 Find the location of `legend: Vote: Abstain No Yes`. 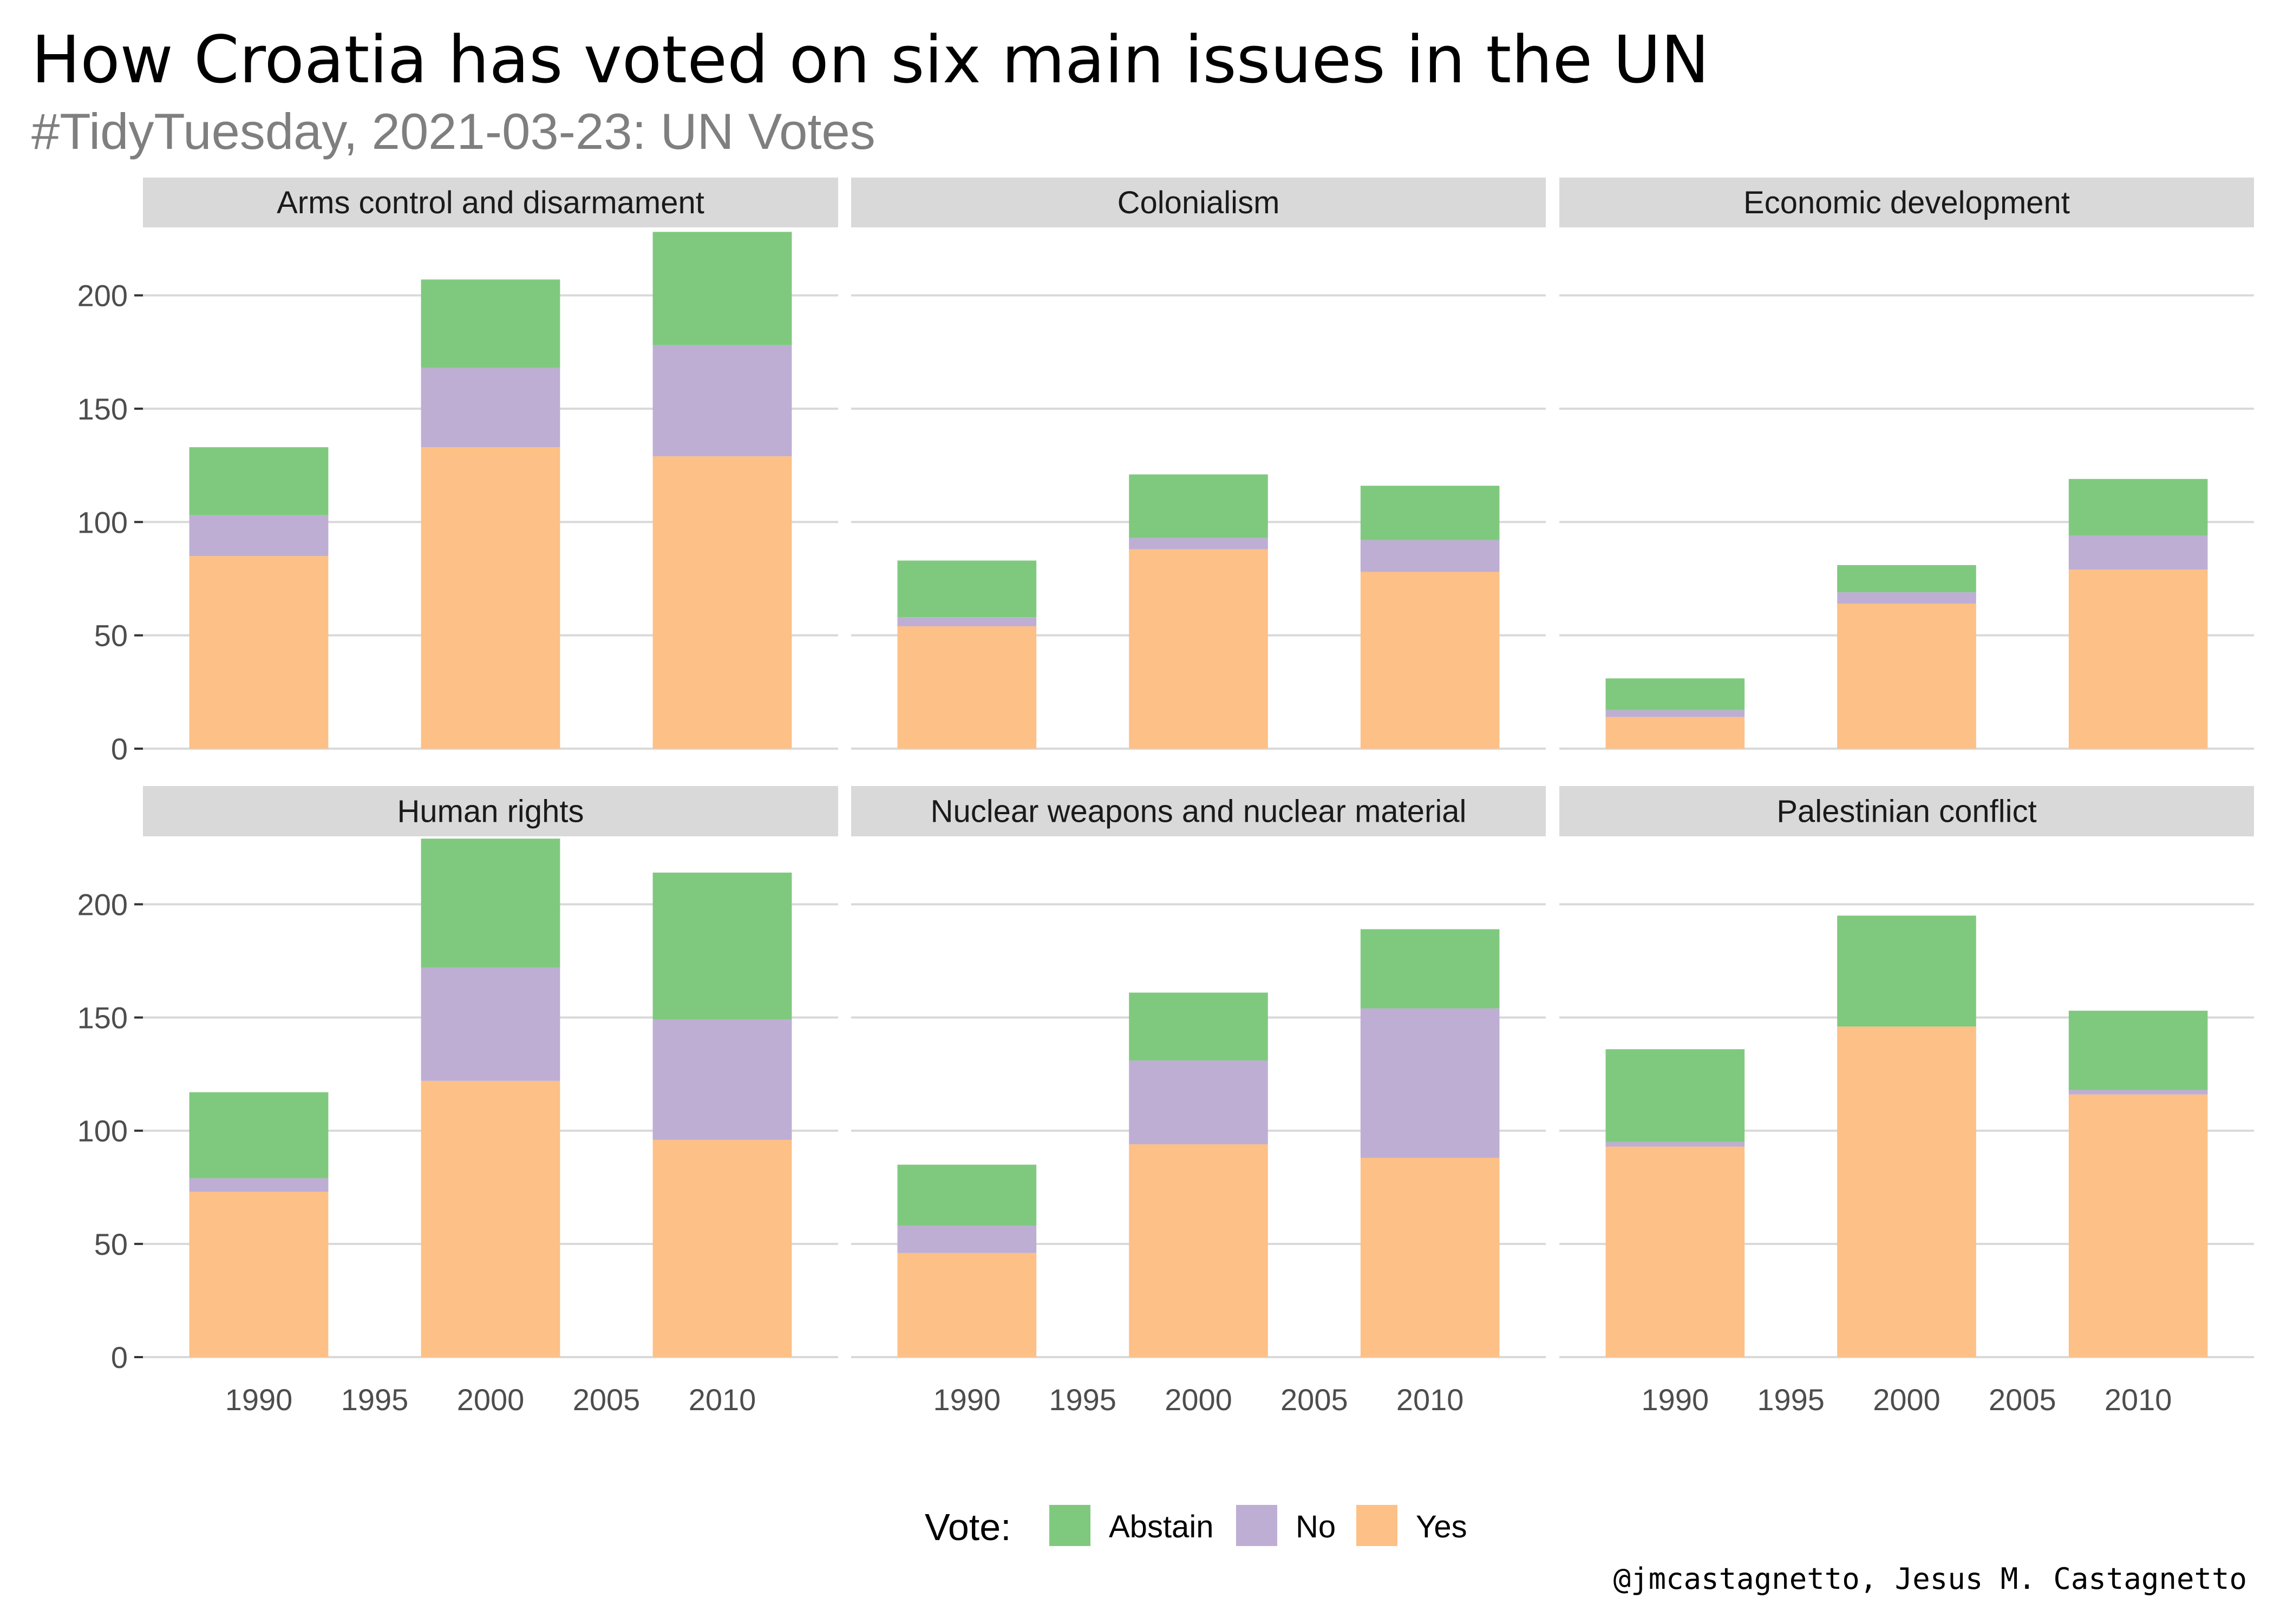

legend: Vote: Abstain No Yes is located at coordinates (1196, 1526).